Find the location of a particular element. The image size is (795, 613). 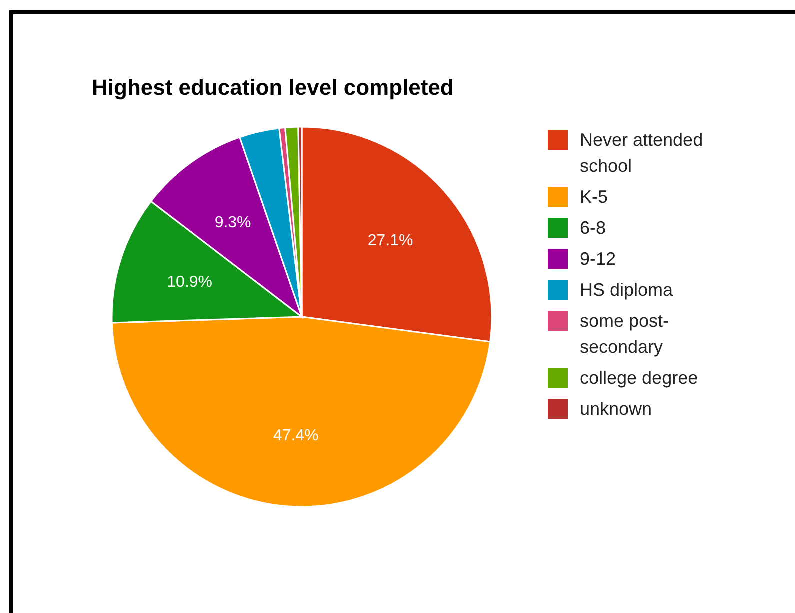

legend-label: K-5 is located at coordinates (594, 197).